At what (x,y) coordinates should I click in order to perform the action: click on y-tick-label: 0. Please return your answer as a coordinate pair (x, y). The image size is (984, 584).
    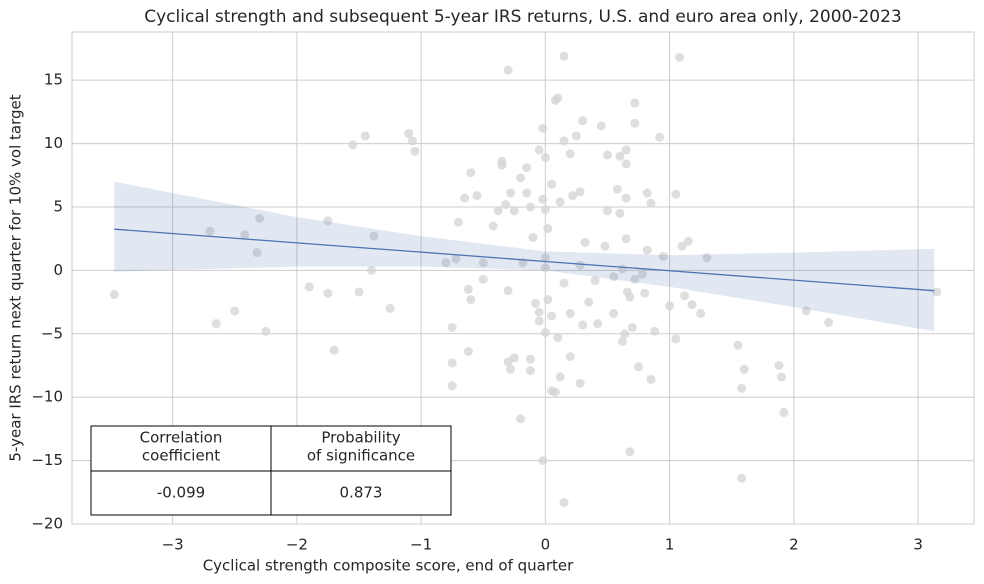
    Looking at the image, I should click on (58, 270).